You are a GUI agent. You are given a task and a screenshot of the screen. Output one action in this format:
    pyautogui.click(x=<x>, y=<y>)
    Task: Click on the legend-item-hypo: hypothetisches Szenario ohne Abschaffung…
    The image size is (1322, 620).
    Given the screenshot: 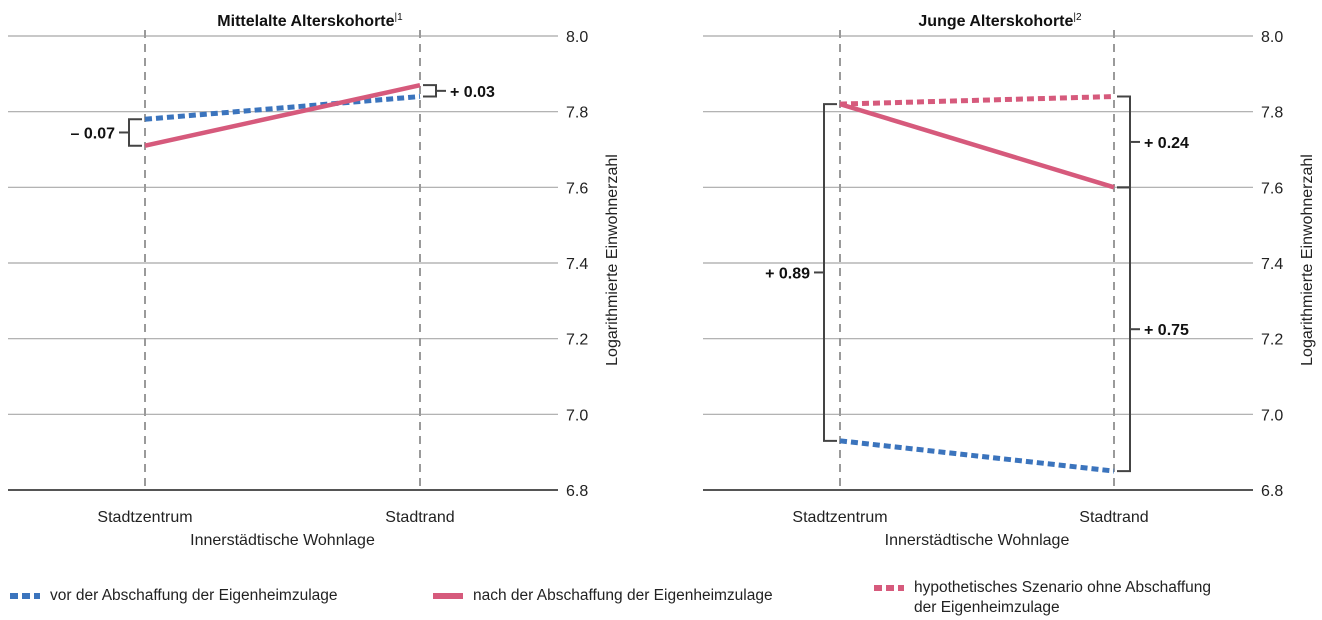 What is the action you would take?
    pyautogui.click(x=1042, y=598)
    